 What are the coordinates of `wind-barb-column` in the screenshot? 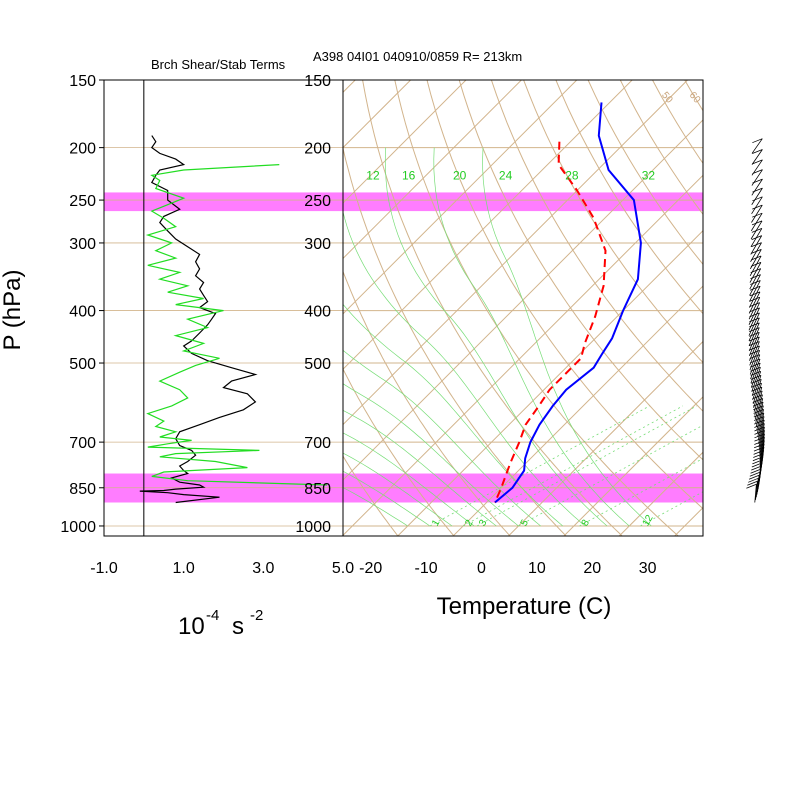 It's located at (755, 320).